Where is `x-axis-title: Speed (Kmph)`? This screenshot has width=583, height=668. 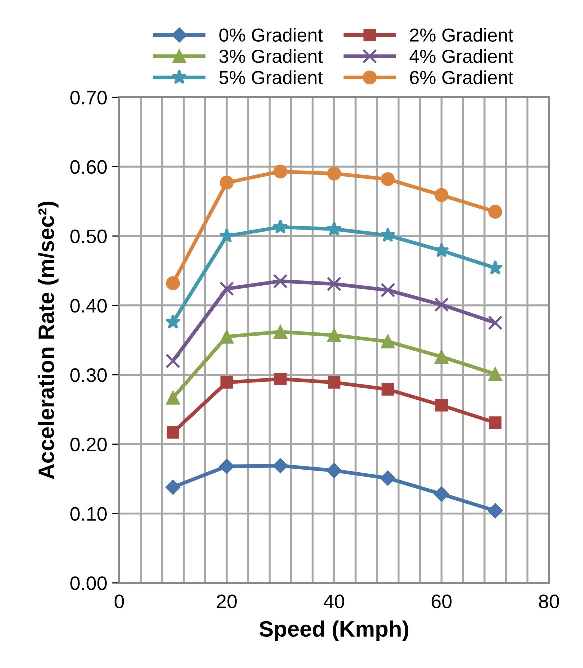 x-axis-title: Speed (Kmph) is located at coordinates (334, 631).